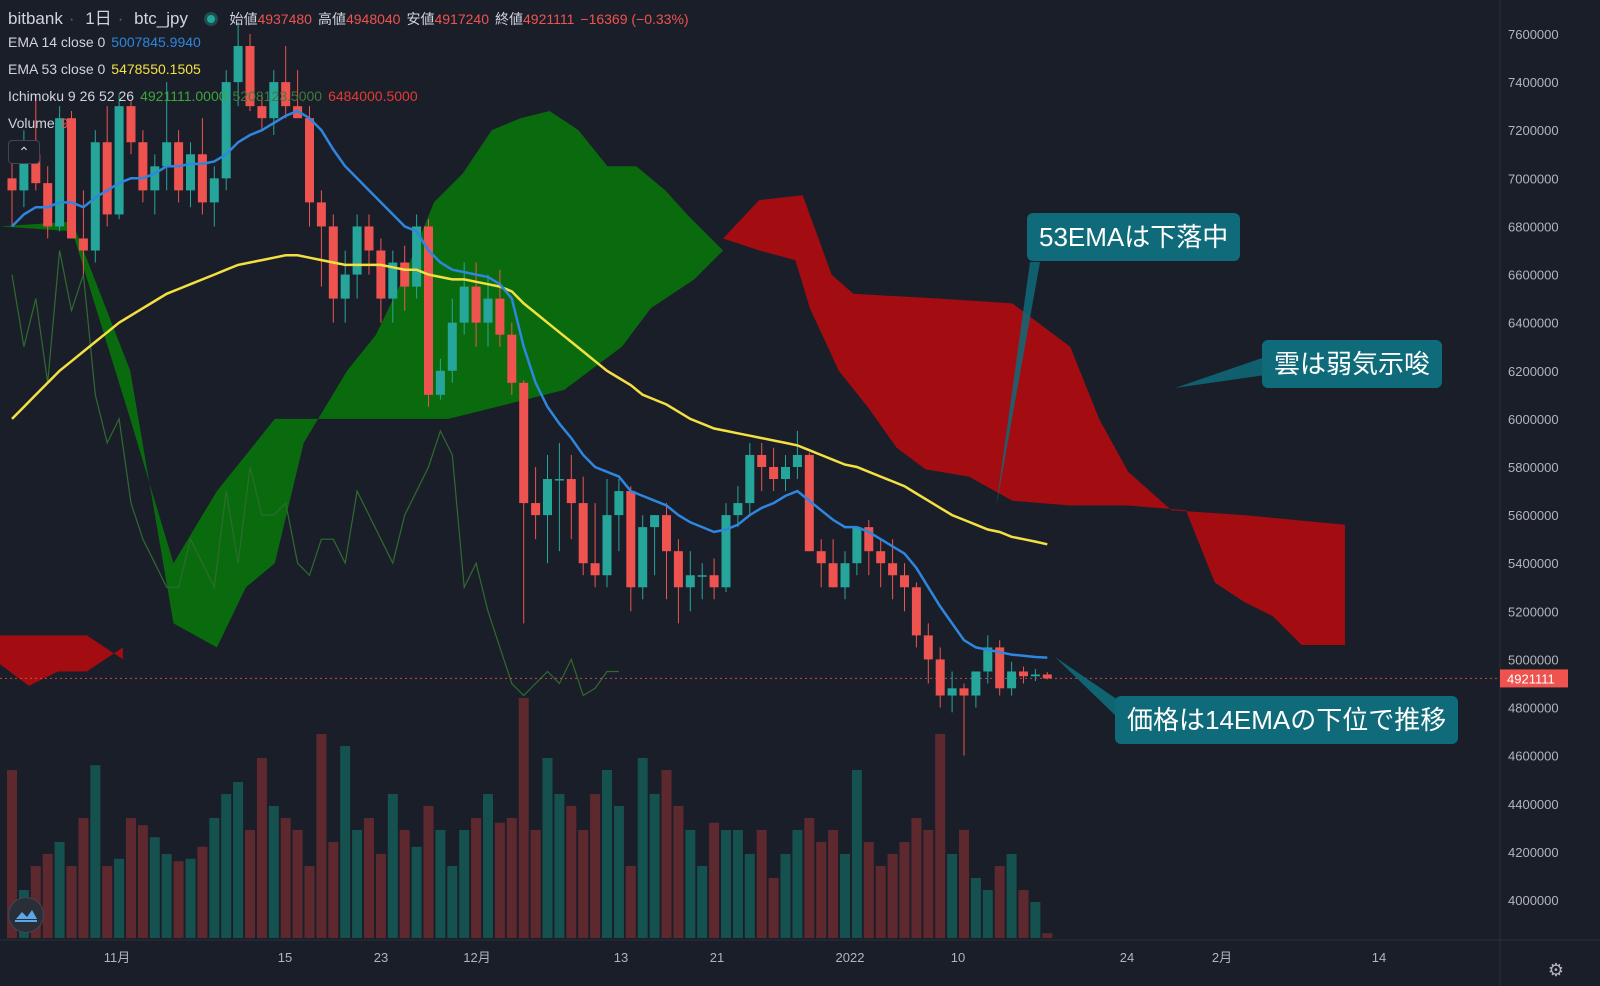  What do you see at coordinates (98, 18) in the screenshot?
I see `interval-label: 1日` at bounding box center [98, 18].